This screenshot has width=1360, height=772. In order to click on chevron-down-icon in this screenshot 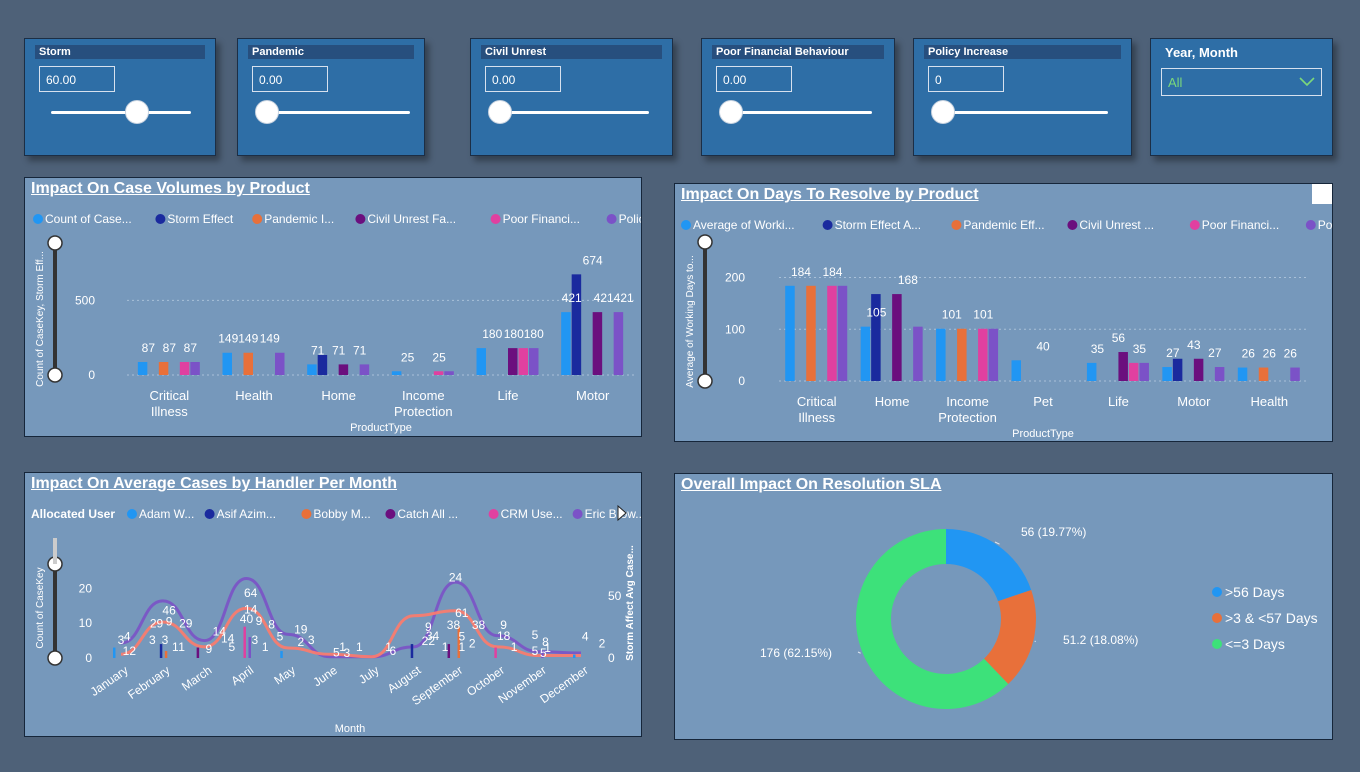, I will do `click(1307, 82)`.